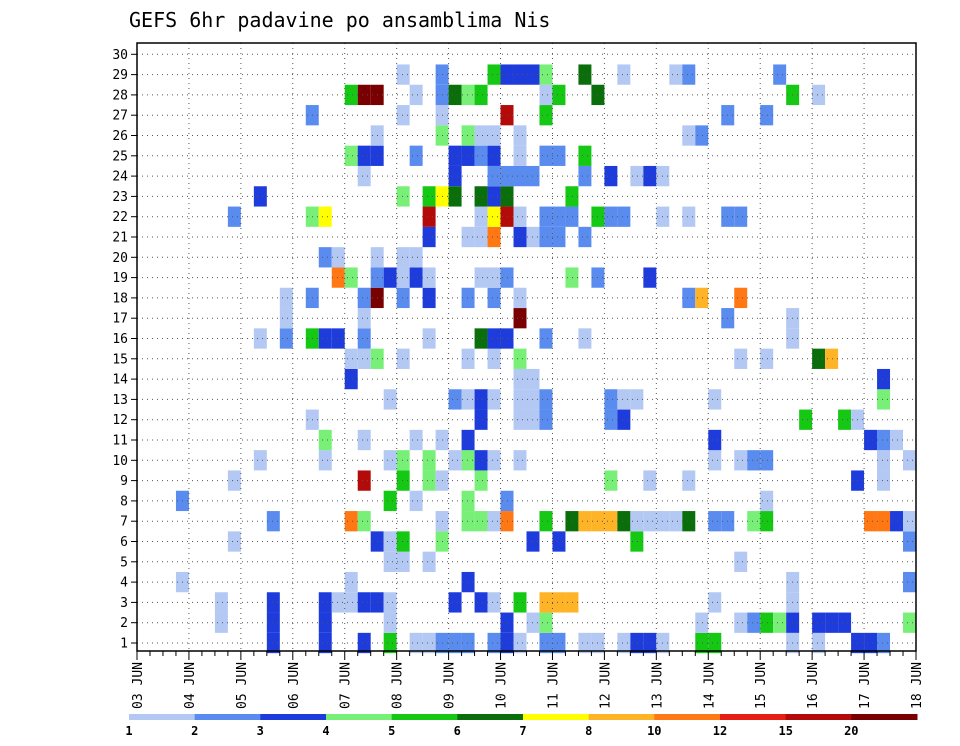 This screenshot has height=746, width=960. I want to click on colorbar-label: 12, so click(720, 731).